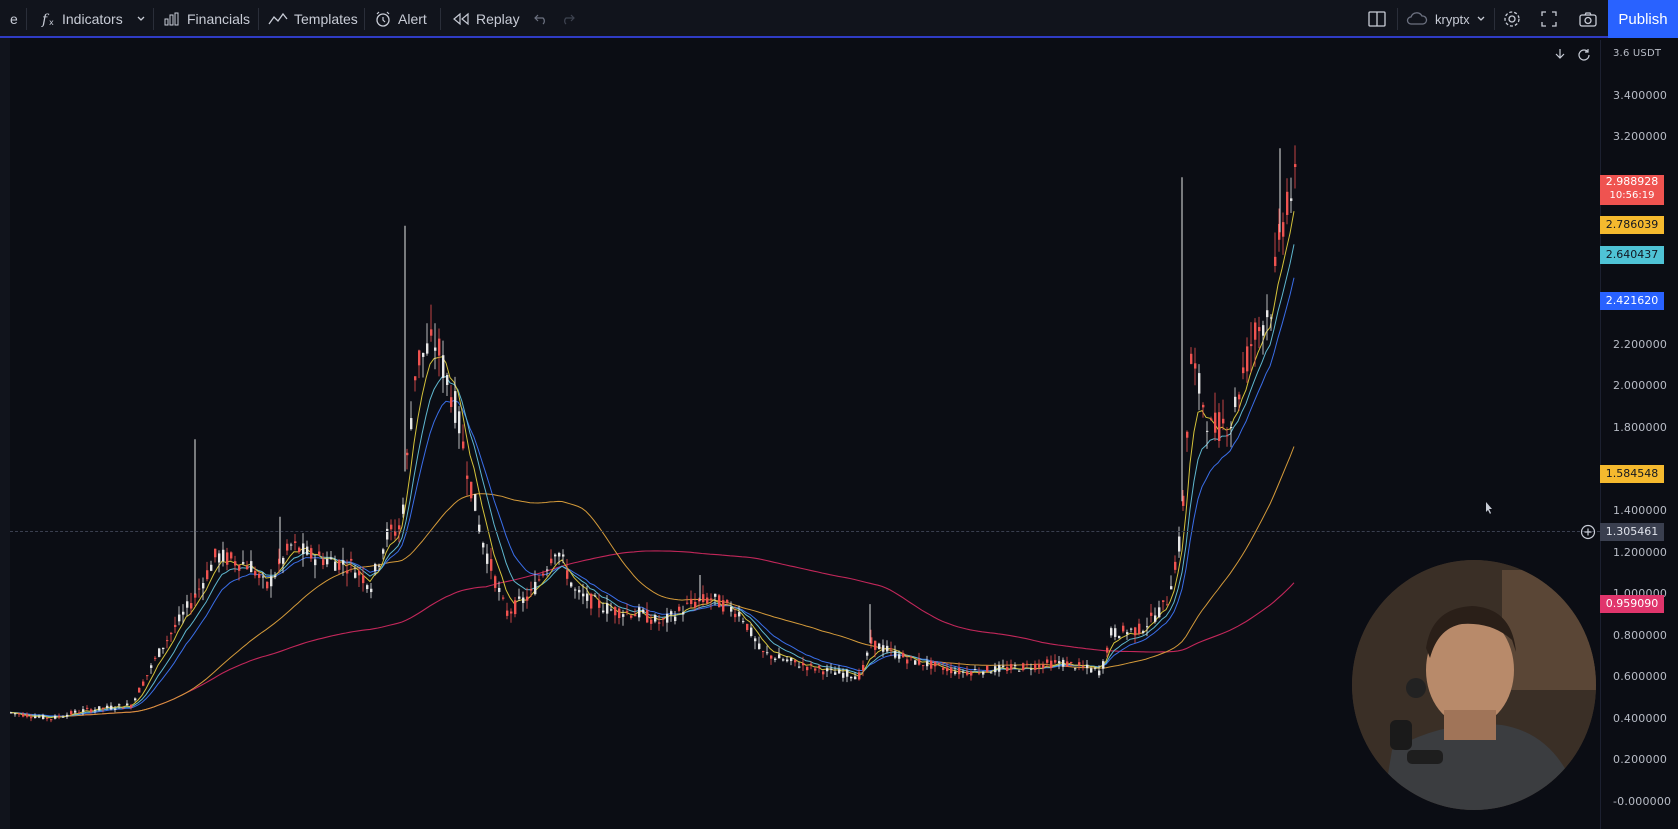  What do you see at coordinates (568, 19) in the screenshot?
I see `redo-button` at bounding box center [568, 19].